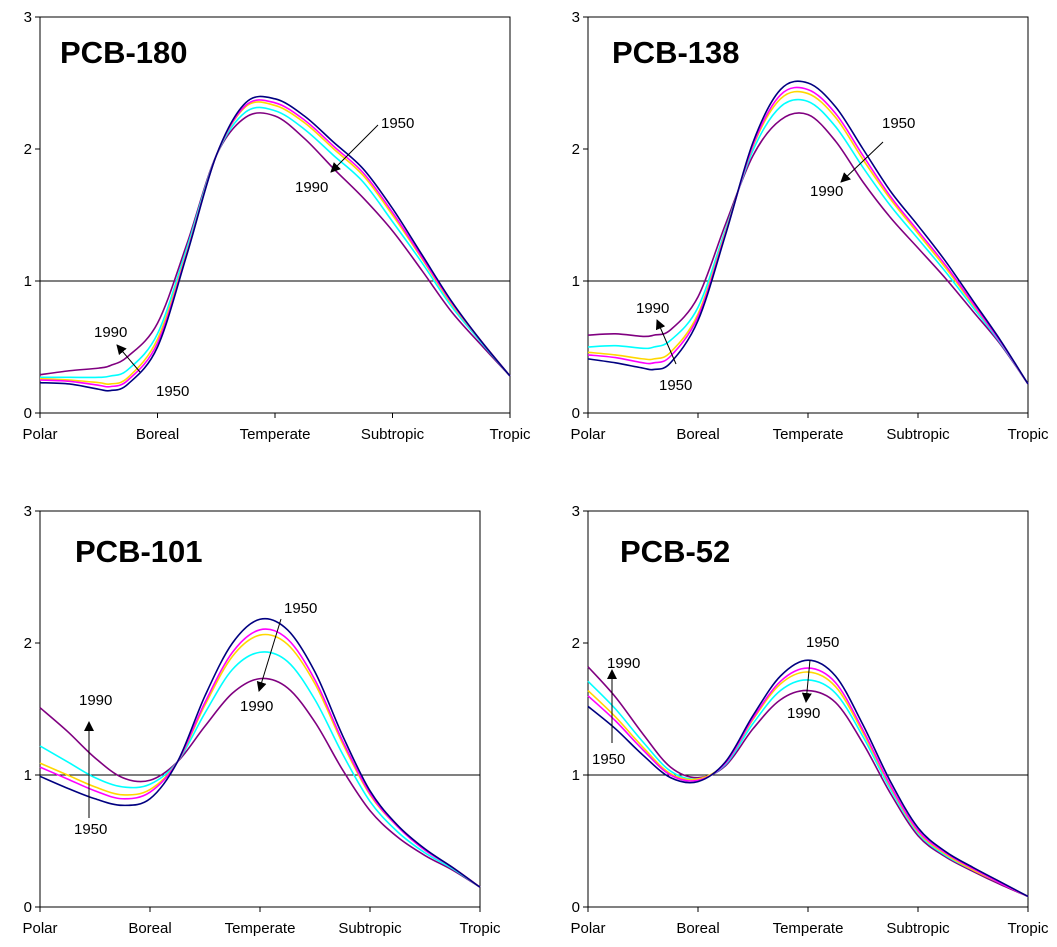 The width and height of the screenshot is (1057, 947). I want to click on panel-title: PCB-180, so click(124, 52).